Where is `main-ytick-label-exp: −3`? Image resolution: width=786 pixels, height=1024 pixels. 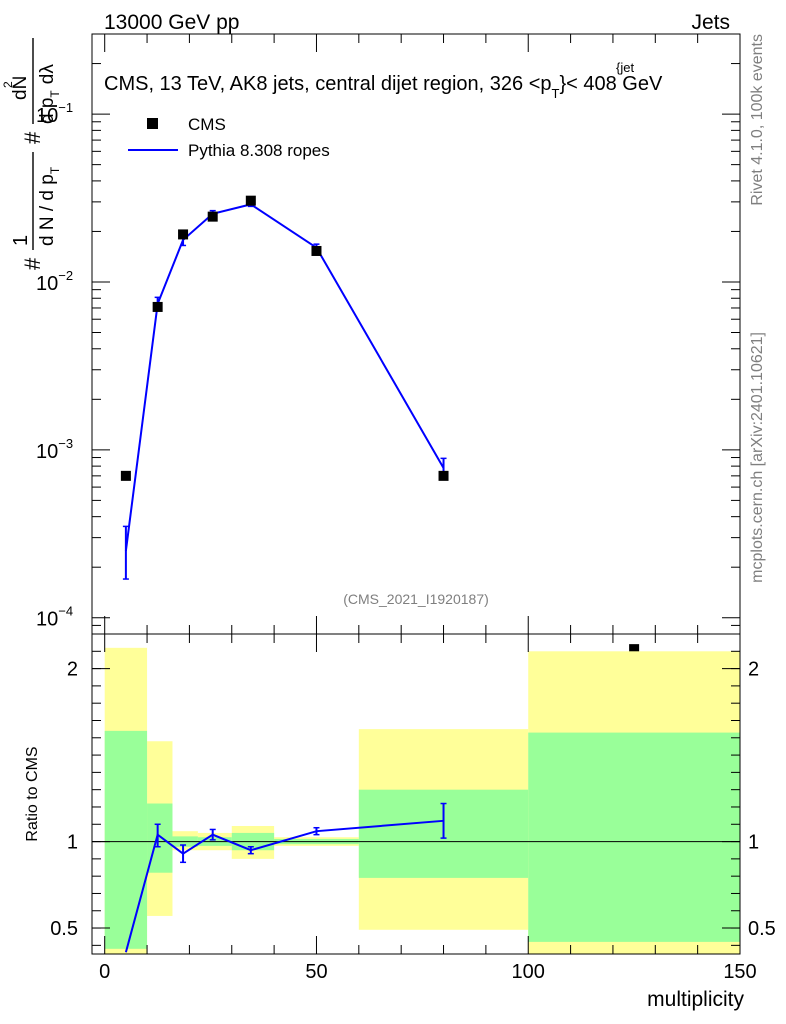
main-ytick-label-exp: −3 is located at coordinates (65, 443).